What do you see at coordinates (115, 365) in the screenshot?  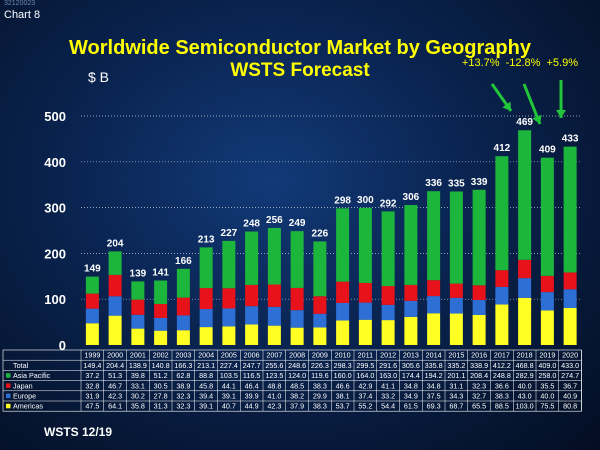 I see `table-cell: 204.4` at bounding box center [115, 365].